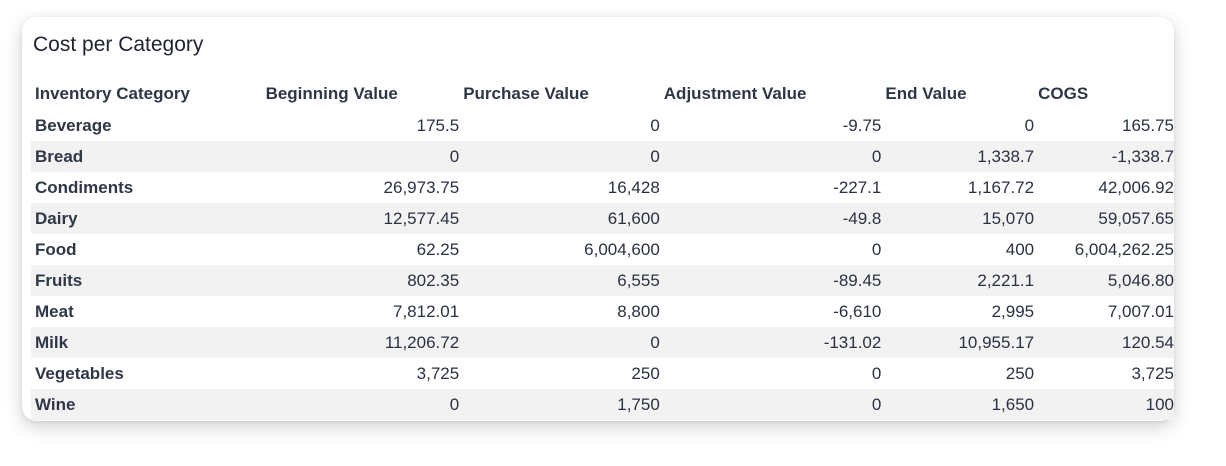 The width and height of the screenshot is (1226, 466). I want to click on end-value-cell: 250, so click(1020, 373).